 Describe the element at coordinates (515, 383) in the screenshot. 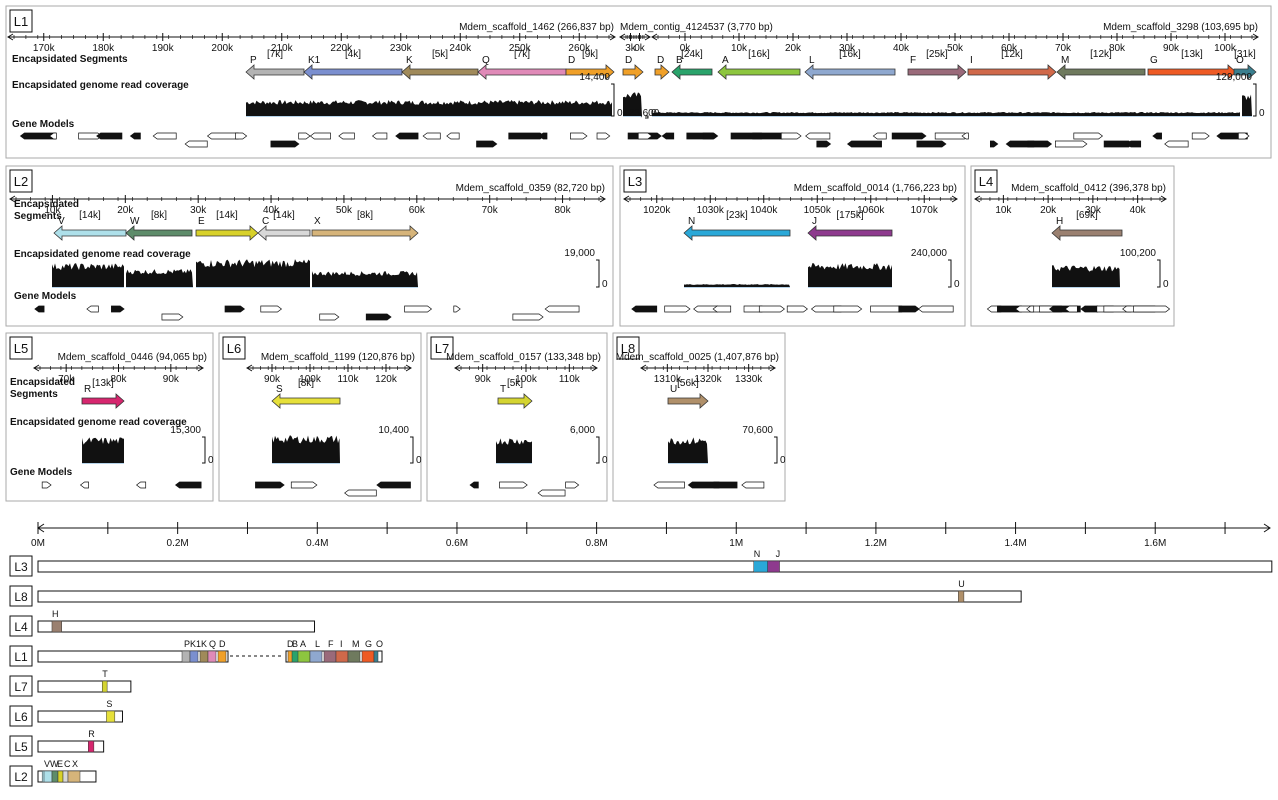

I see `segment-T-size: [5k]` at that location.